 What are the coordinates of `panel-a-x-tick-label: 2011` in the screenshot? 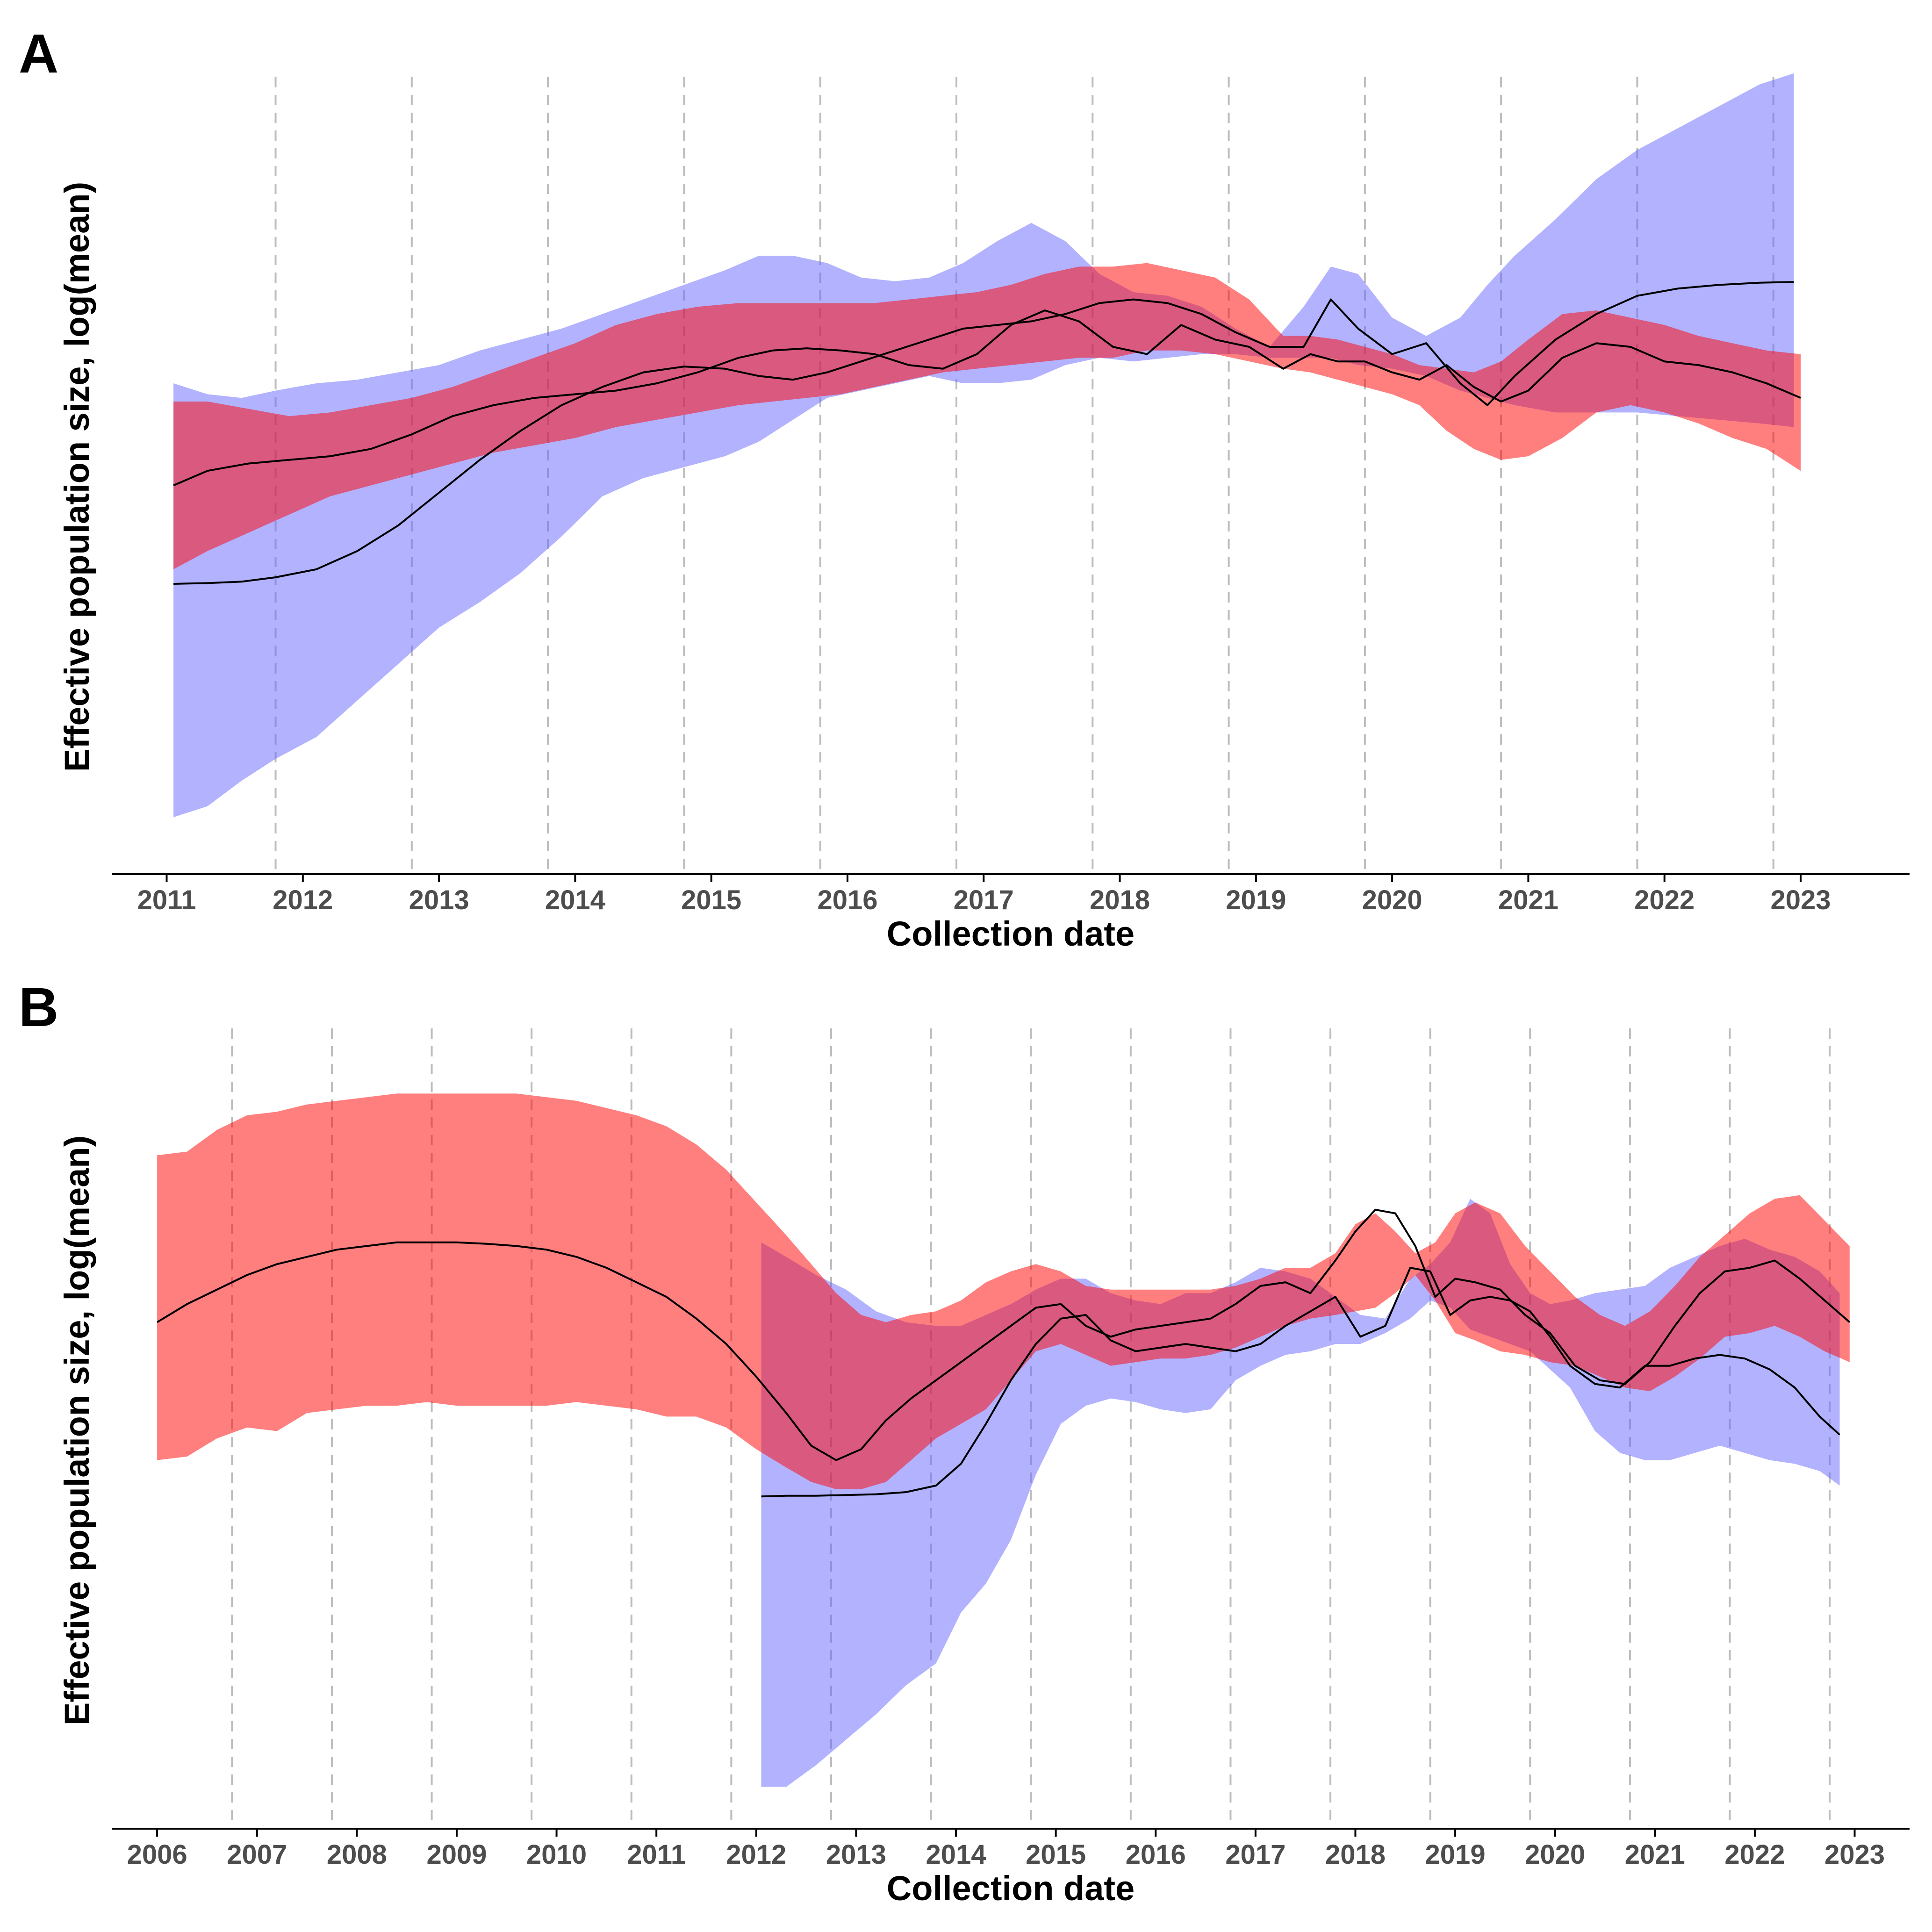 It's located at (166, 900).